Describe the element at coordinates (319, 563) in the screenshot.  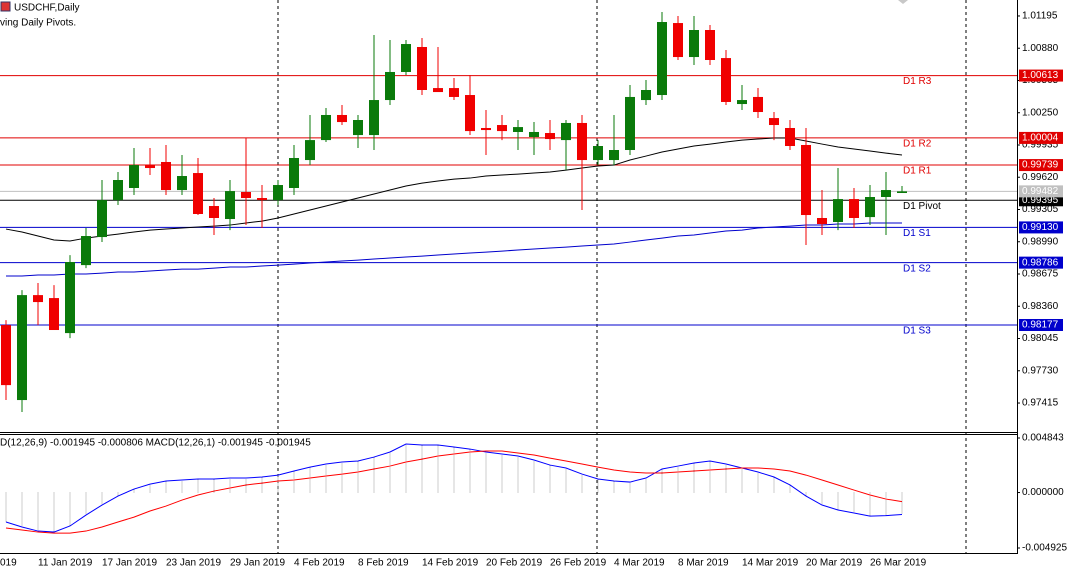
I see `x-tick-label: 4 Feb 2019` at that location.